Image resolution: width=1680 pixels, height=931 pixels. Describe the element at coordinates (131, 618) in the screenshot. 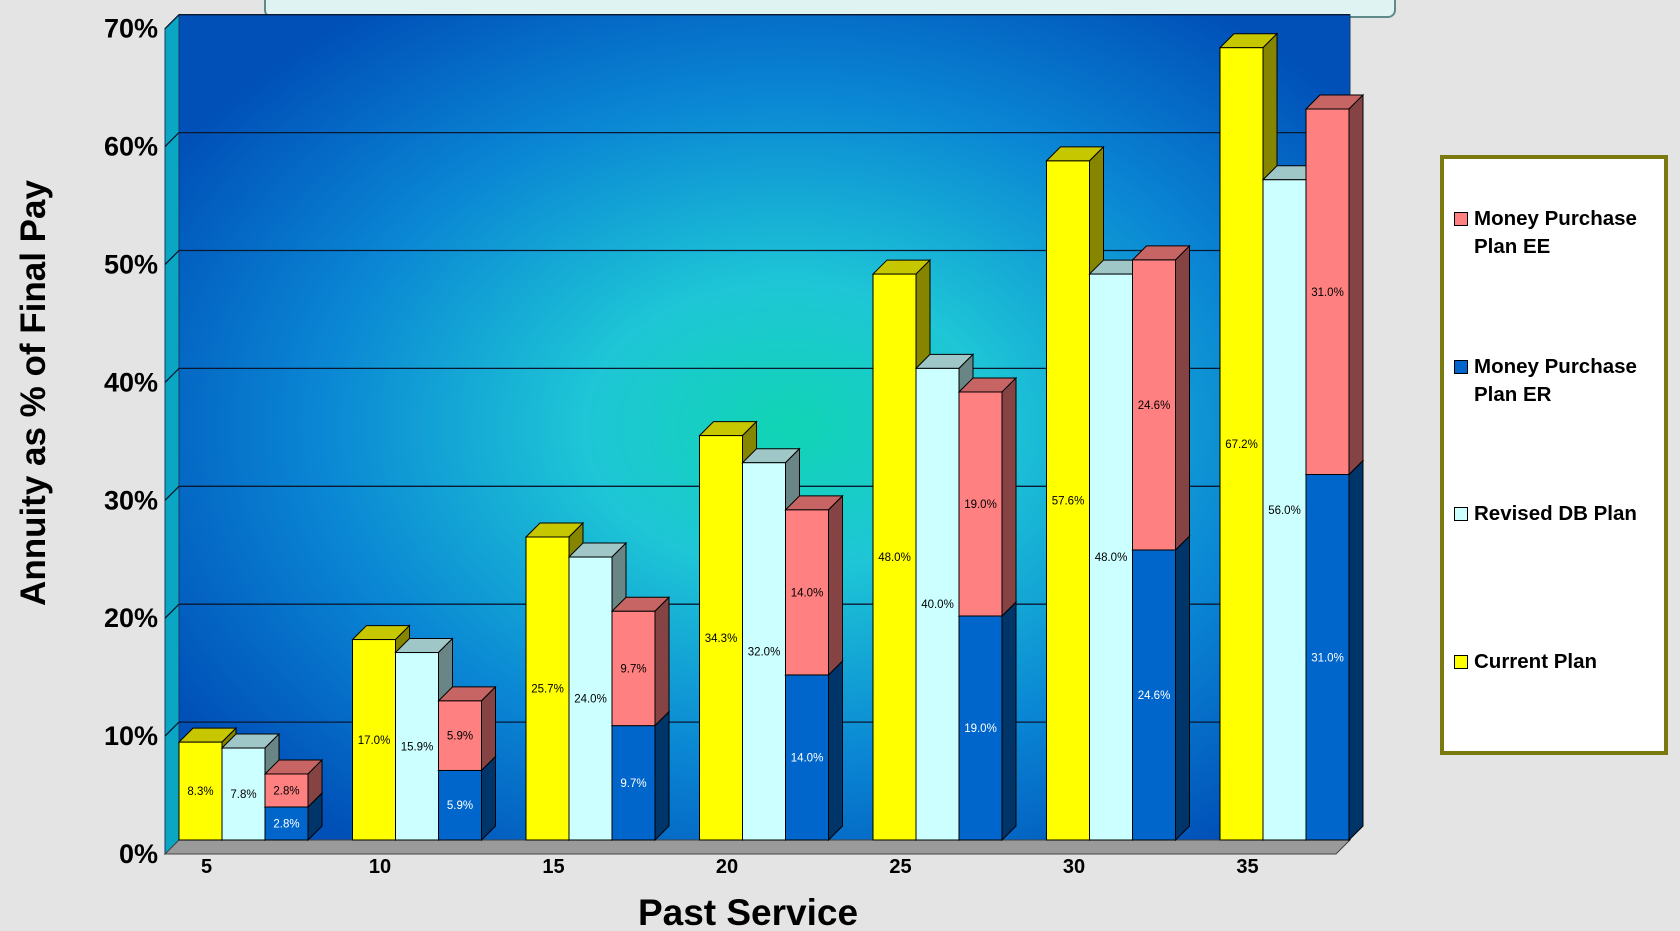

I see `y-tick-label: 20%` at that location.